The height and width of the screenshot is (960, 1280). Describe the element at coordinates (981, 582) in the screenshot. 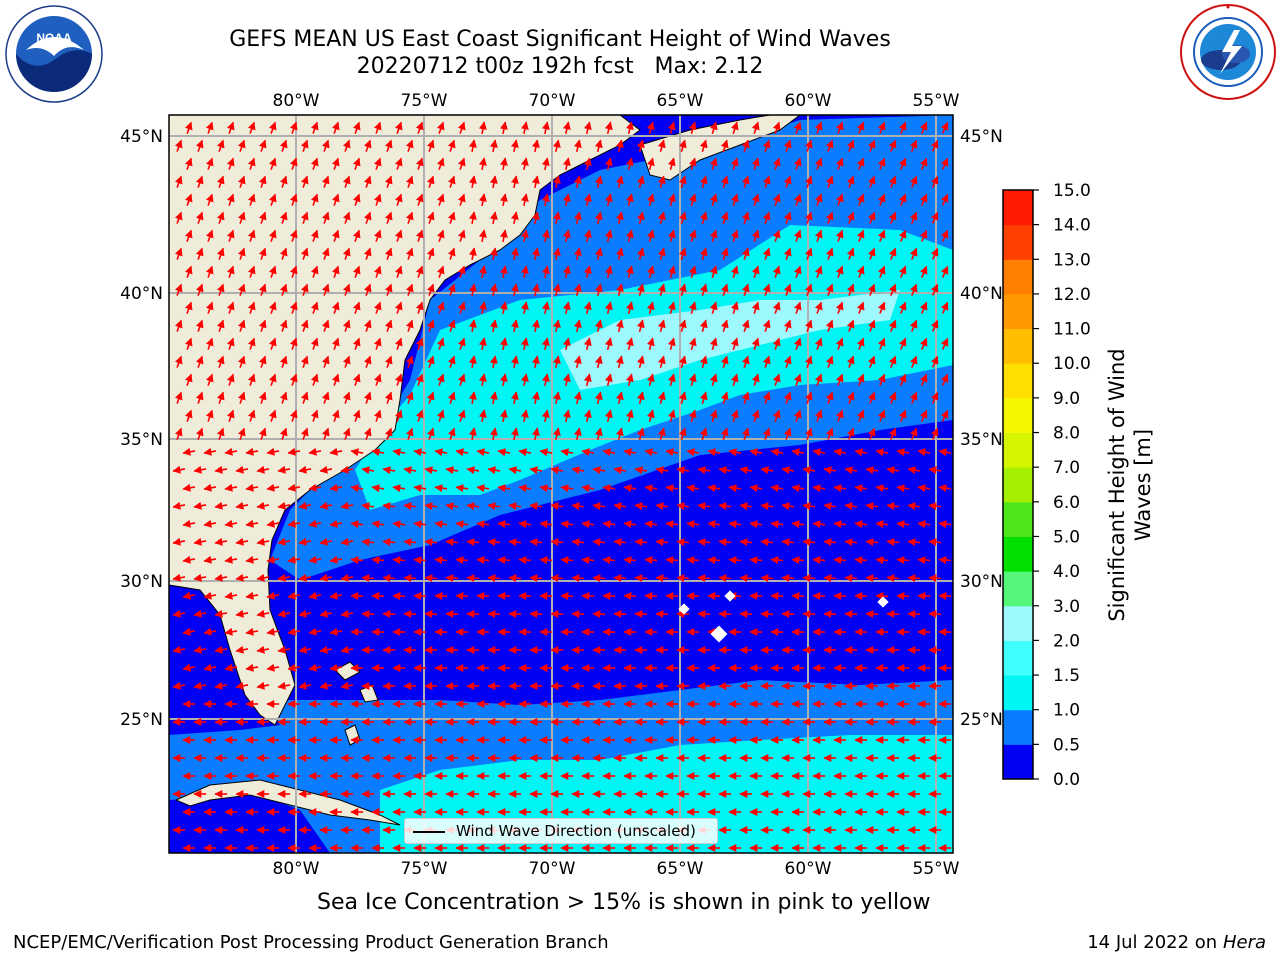

I see `latitude-label: 30°N` at that location.